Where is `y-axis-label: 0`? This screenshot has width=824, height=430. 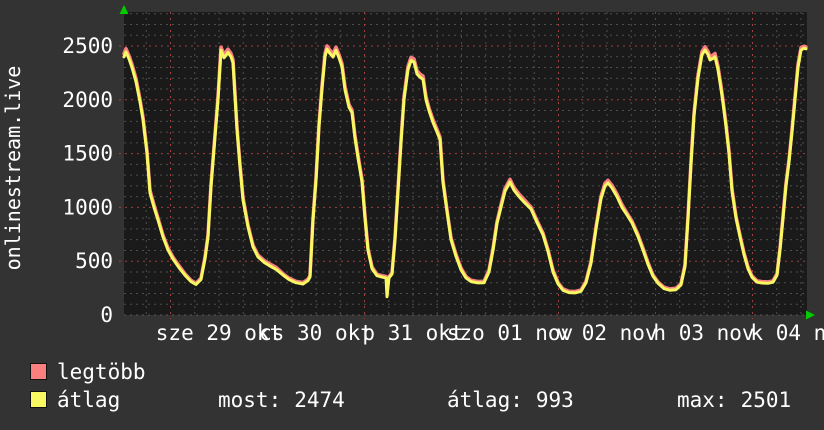 y-axis-label: 0 is located at coordinates (106, 315).